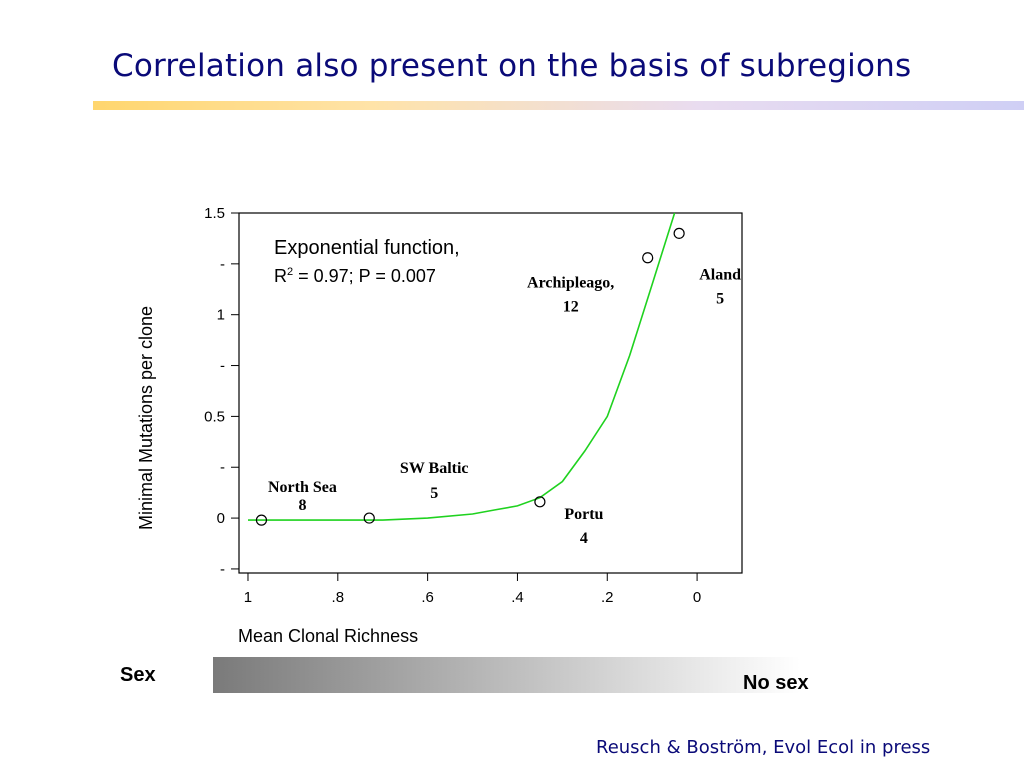 This screenshot has height=768, width=1024. I want to click on y-tick-label: 1, so click(221, 315).